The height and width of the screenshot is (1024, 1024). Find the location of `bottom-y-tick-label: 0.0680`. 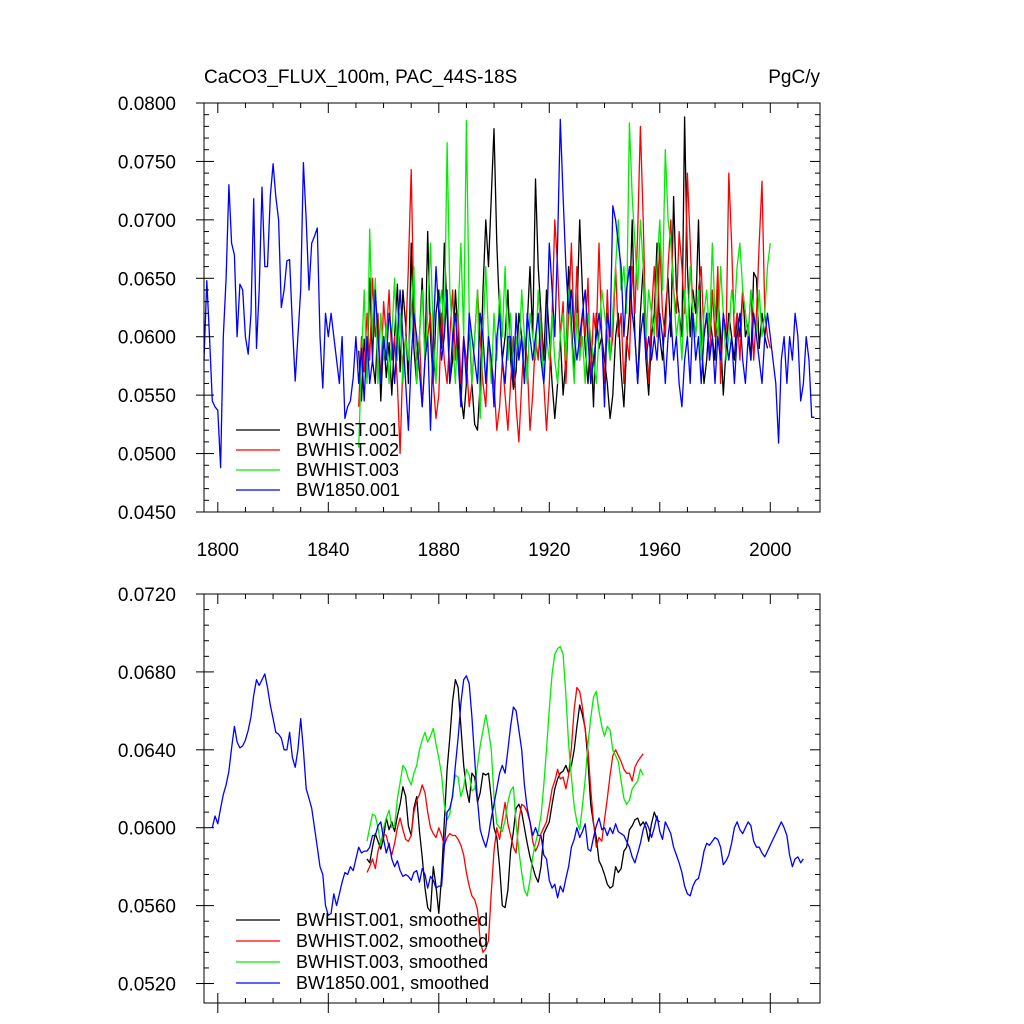

bottom-y-tick-label: 0.0680 is located at coordinates (147, 673).